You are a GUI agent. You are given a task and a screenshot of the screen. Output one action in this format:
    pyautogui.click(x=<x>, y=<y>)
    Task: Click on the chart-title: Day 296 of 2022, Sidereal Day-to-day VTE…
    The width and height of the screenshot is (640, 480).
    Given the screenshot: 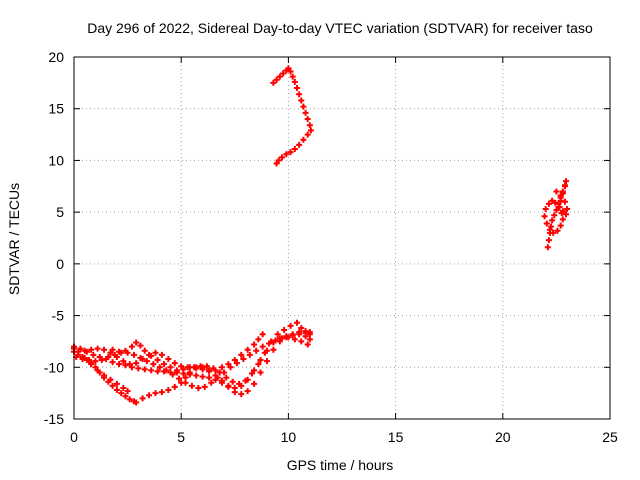 What is the action you would take?
    pyautogui.click(x=340, y=28)
    